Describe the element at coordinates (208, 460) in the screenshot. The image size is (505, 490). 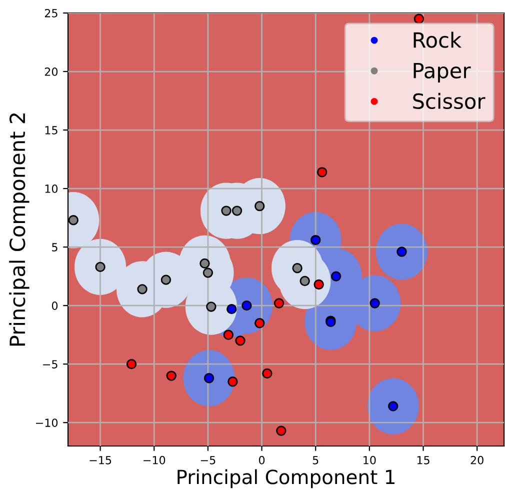
I see `x-tick-label: −5` at that location.